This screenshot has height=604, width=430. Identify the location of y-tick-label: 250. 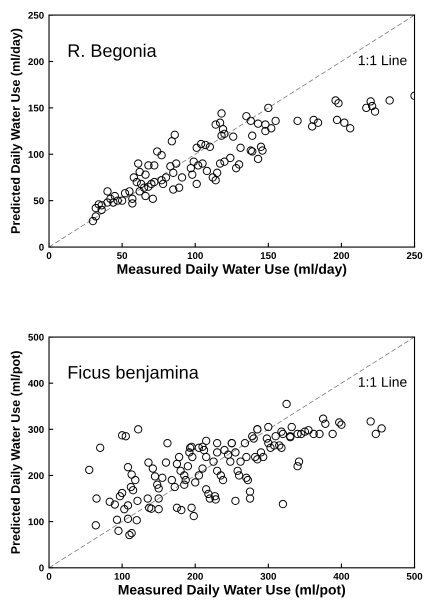
(36, 15).